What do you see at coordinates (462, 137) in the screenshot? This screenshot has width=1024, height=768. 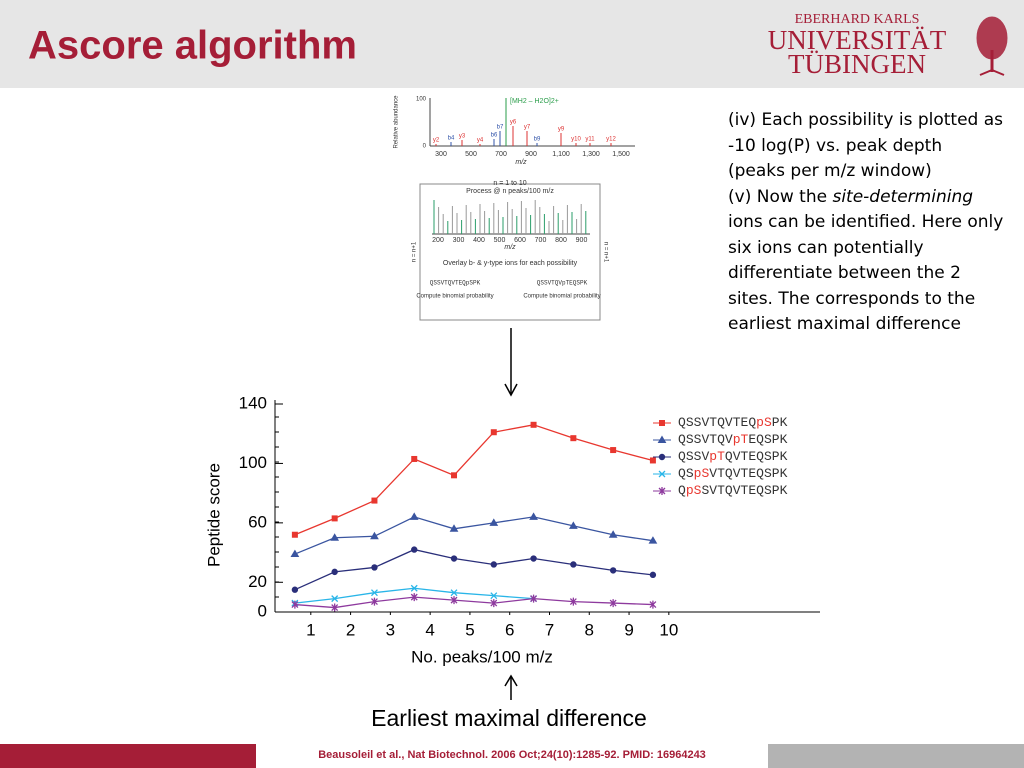 I see `figure-label: y3` at bounding box center [462, 137].